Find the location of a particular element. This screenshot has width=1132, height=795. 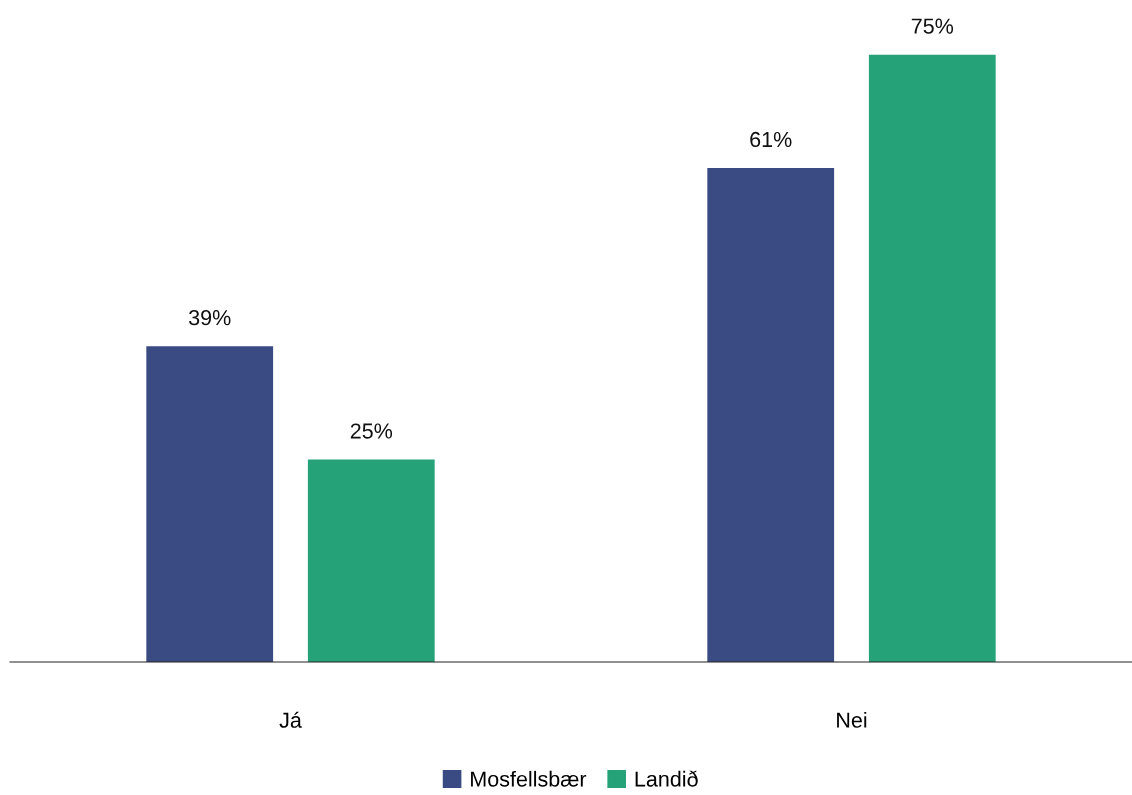

x-tick-label: Já is located at coordinates (290, 719).